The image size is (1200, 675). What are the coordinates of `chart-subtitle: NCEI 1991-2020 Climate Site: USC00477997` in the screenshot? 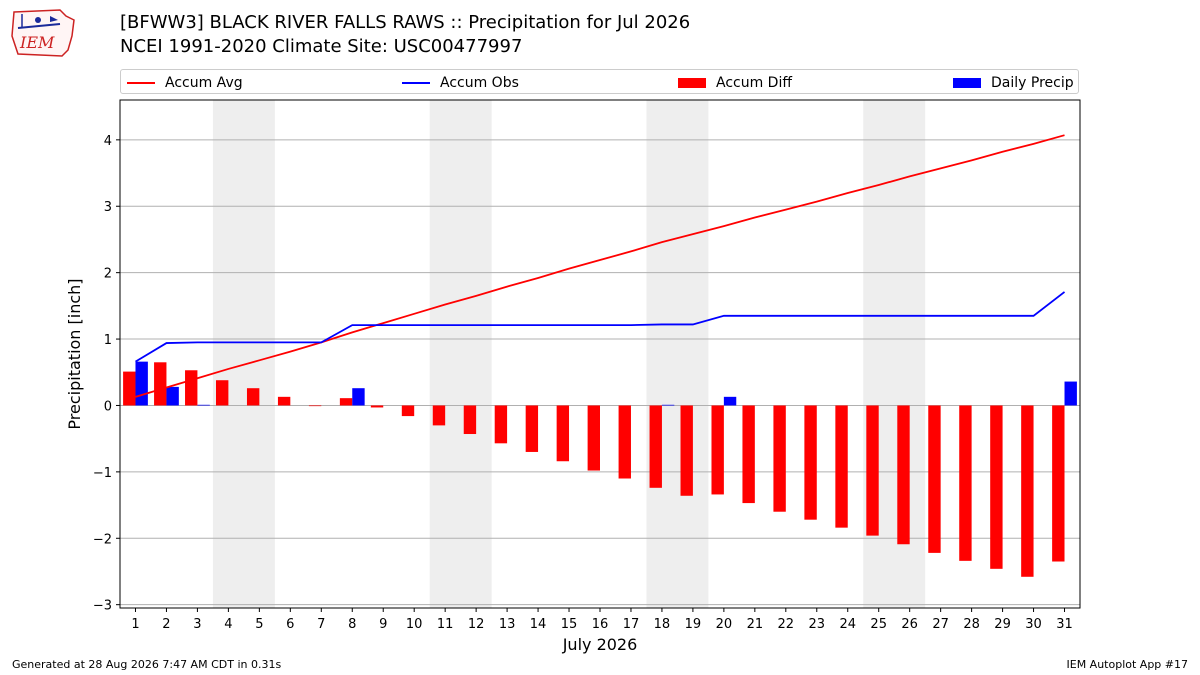 It's located at (321, 46).